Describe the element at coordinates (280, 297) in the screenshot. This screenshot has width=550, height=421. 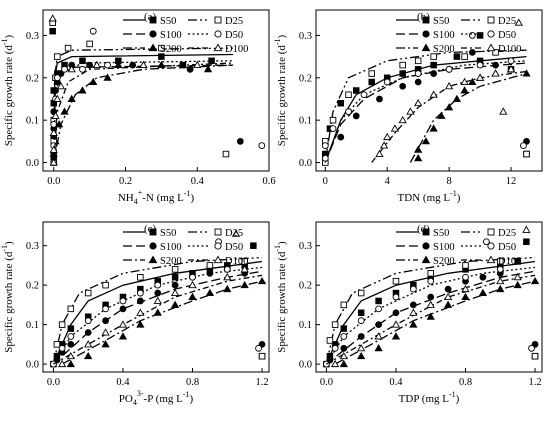
I see `y-axis-label: Specific growth rate (d-1)` at that location.